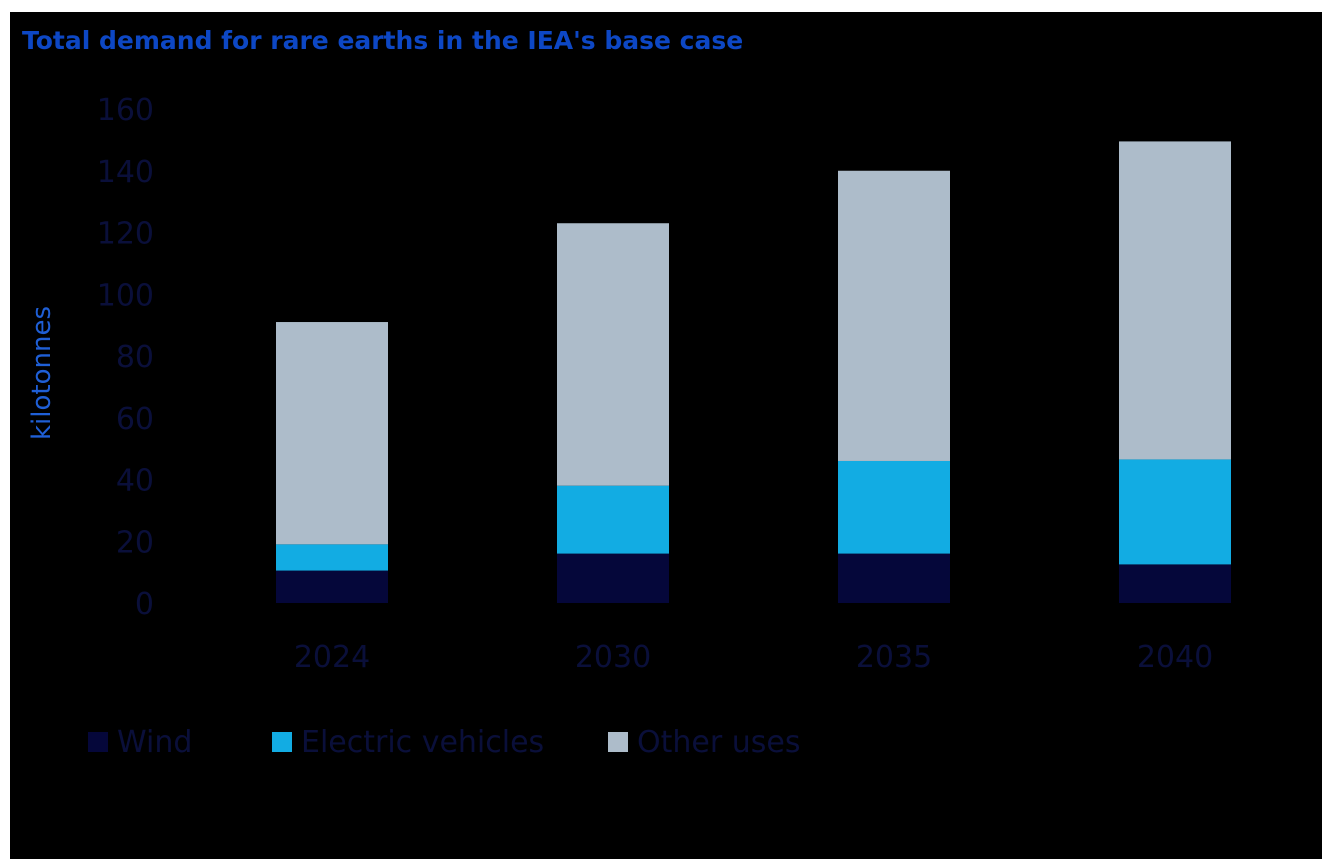  Describe the element at coordinates (144, 604) in the screenshot. I see `y-tick-label: 0` at that location.